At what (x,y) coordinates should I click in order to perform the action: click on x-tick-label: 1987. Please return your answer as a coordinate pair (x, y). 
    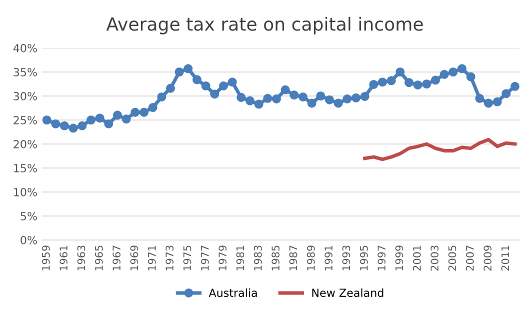
    Looking at the image, I should click on (293, 258).